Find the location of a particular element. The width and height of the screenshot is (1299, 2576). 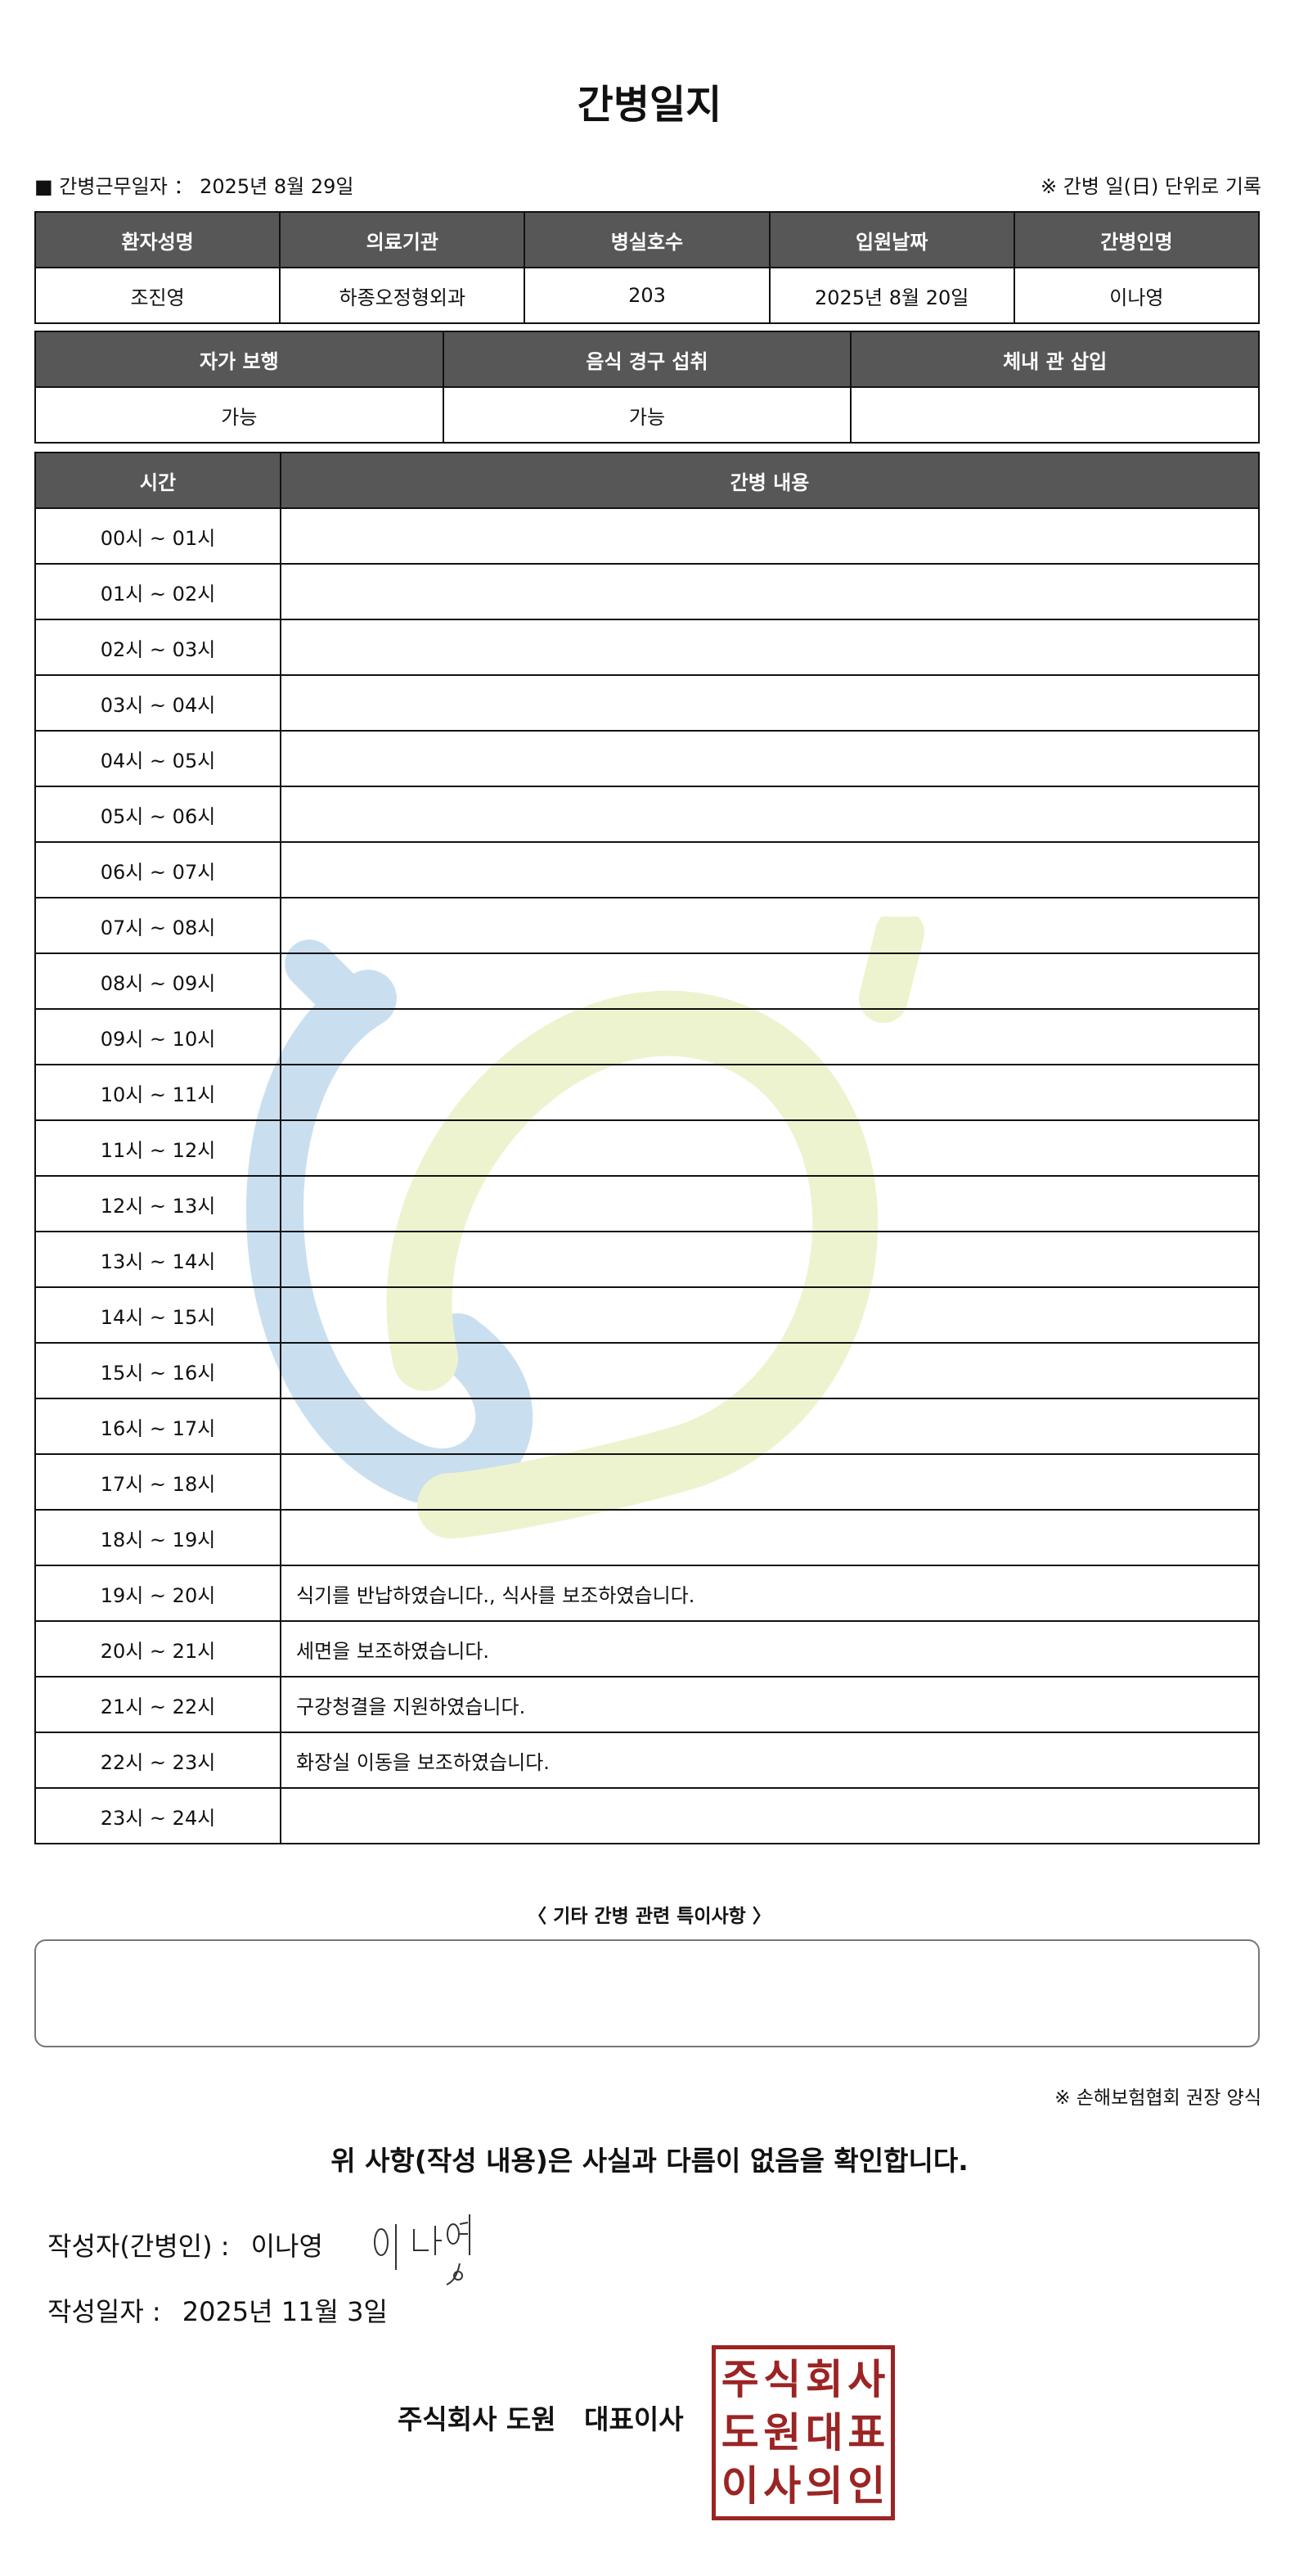

log-row: 09시 ~ 10시 is located at coordinates (647, 1036).